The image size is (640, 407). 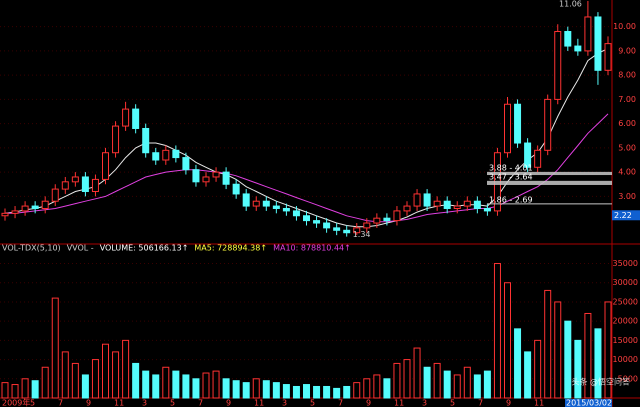 What do you see at coordinates (625, 282) in the screenshot?
I see `y-tick-label: 30000` at bounding box center [625, 282].